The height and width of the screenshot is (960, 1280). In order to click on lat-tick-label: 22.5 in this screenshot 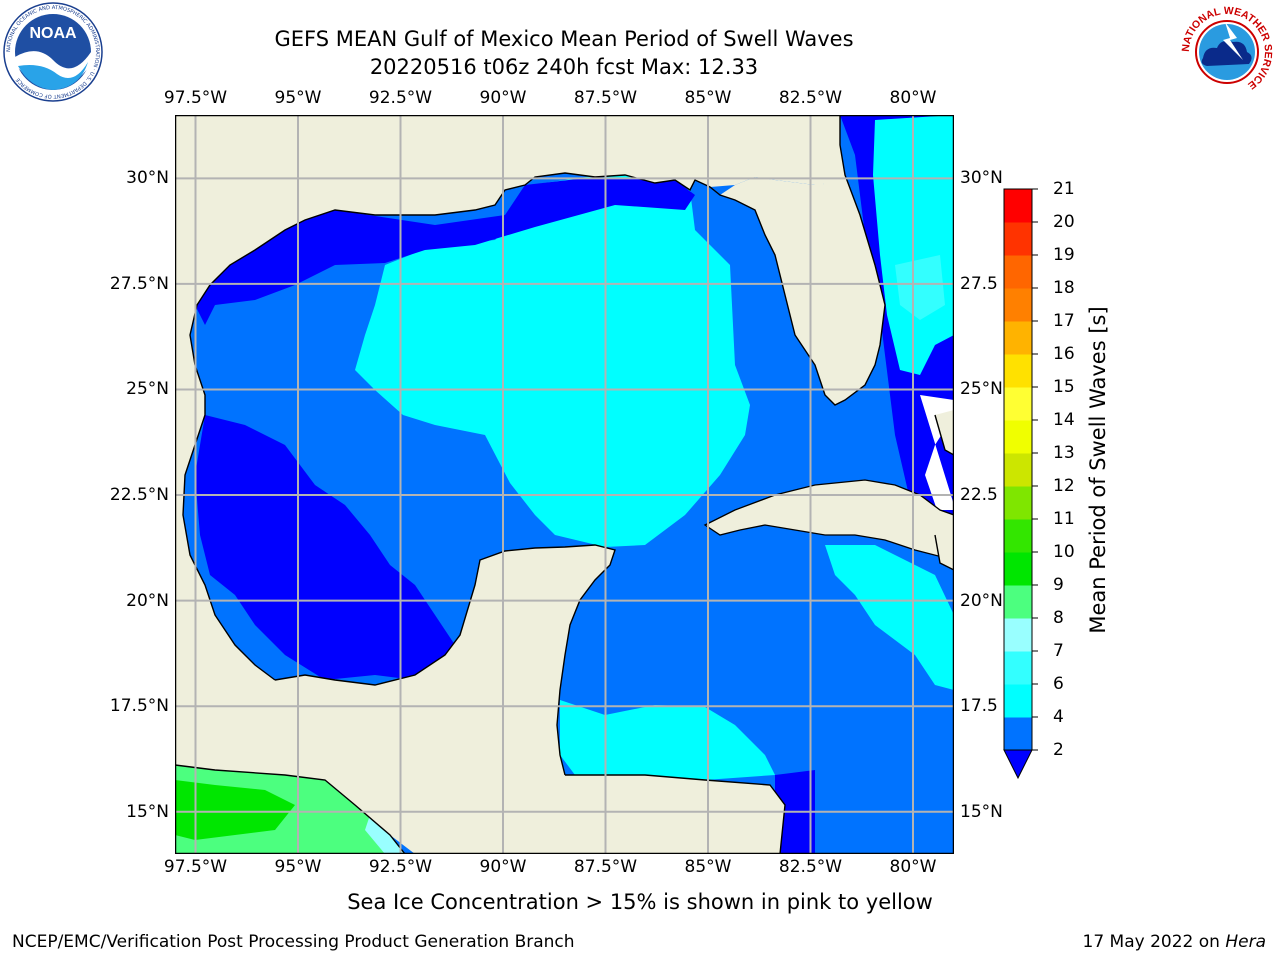, I will do `click(979, 495)`.